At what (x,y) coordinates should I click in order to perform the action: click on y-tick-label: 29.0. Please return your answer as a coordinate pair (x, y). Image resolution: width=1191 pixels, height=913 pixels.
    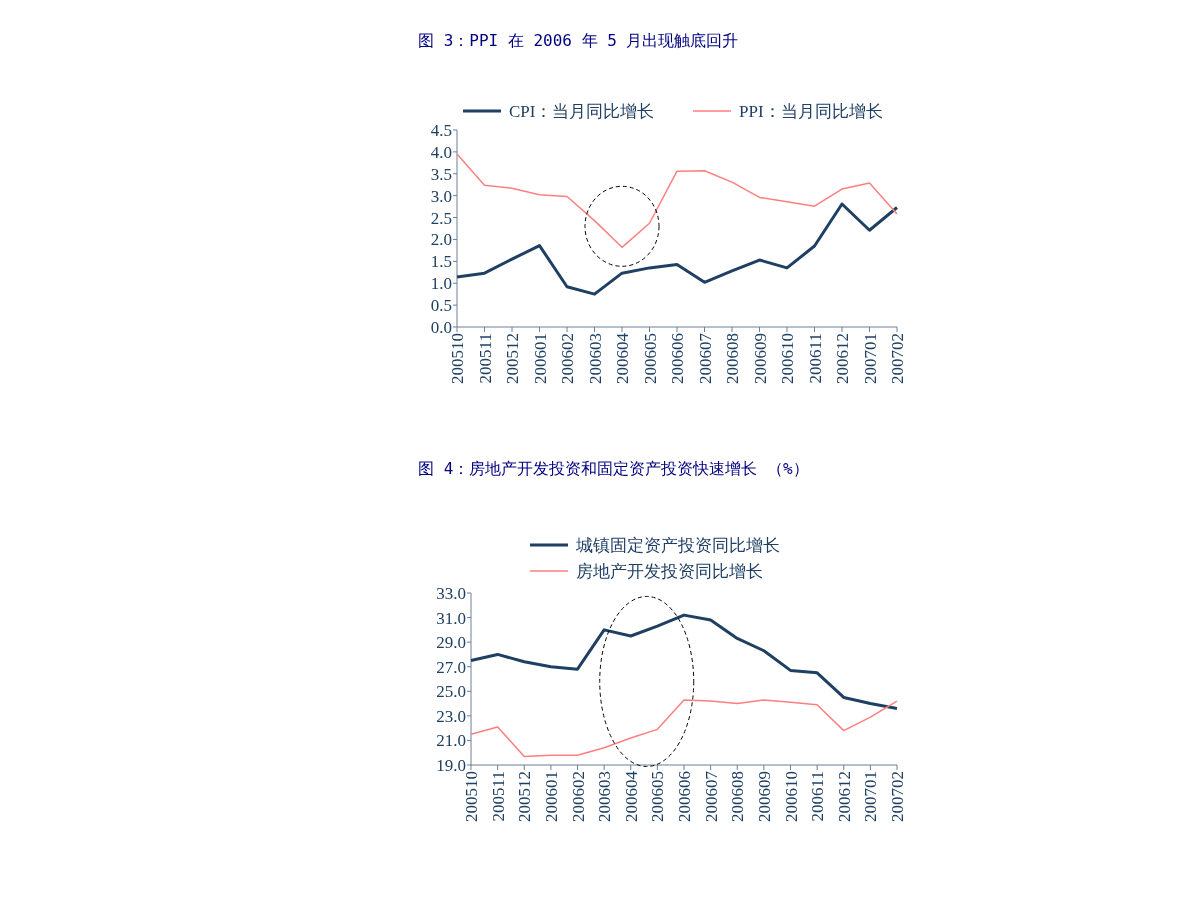
    Looking at the image, I should click on (451, 643).